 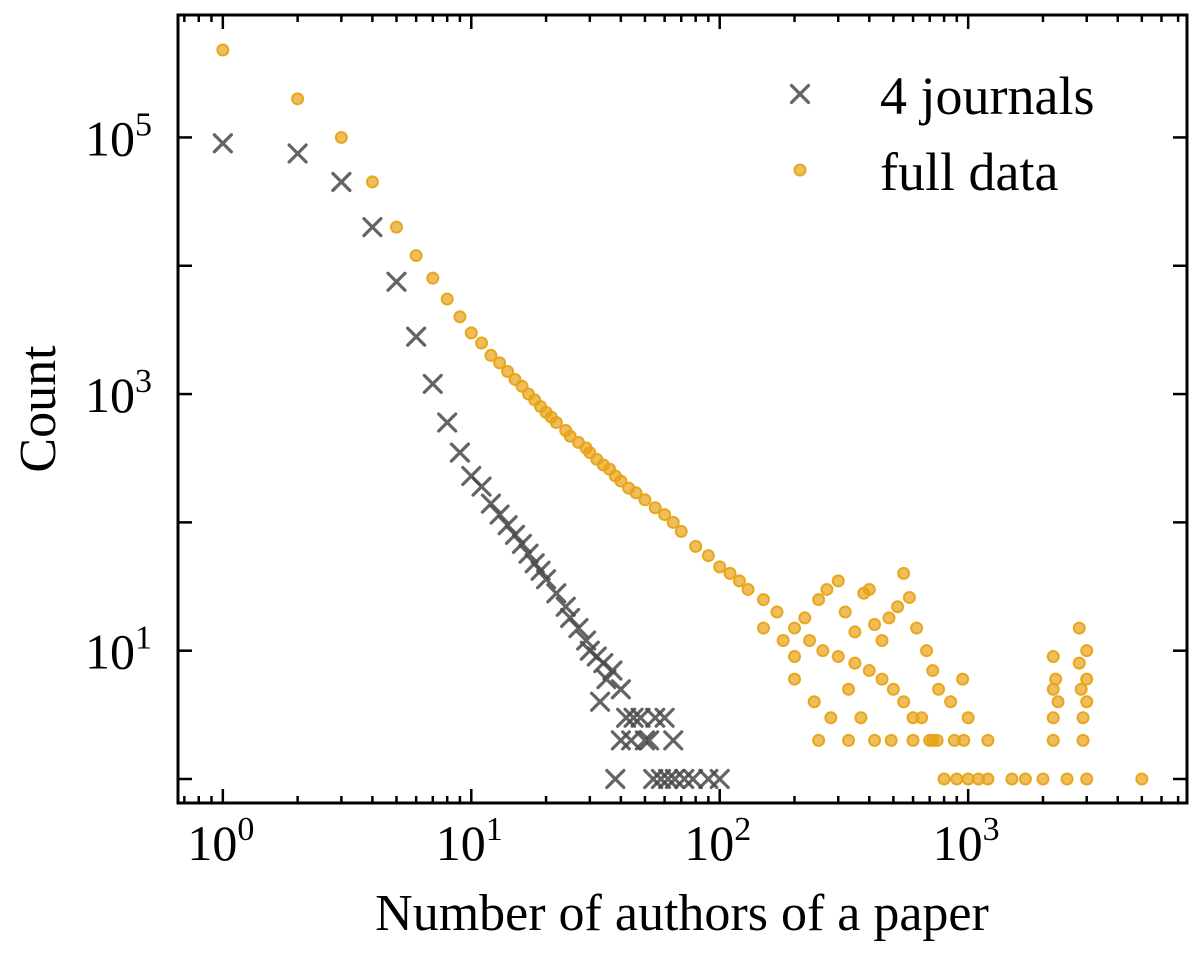 I want to click on x-tick-label: 10⁰, so click(x=220, y=841).